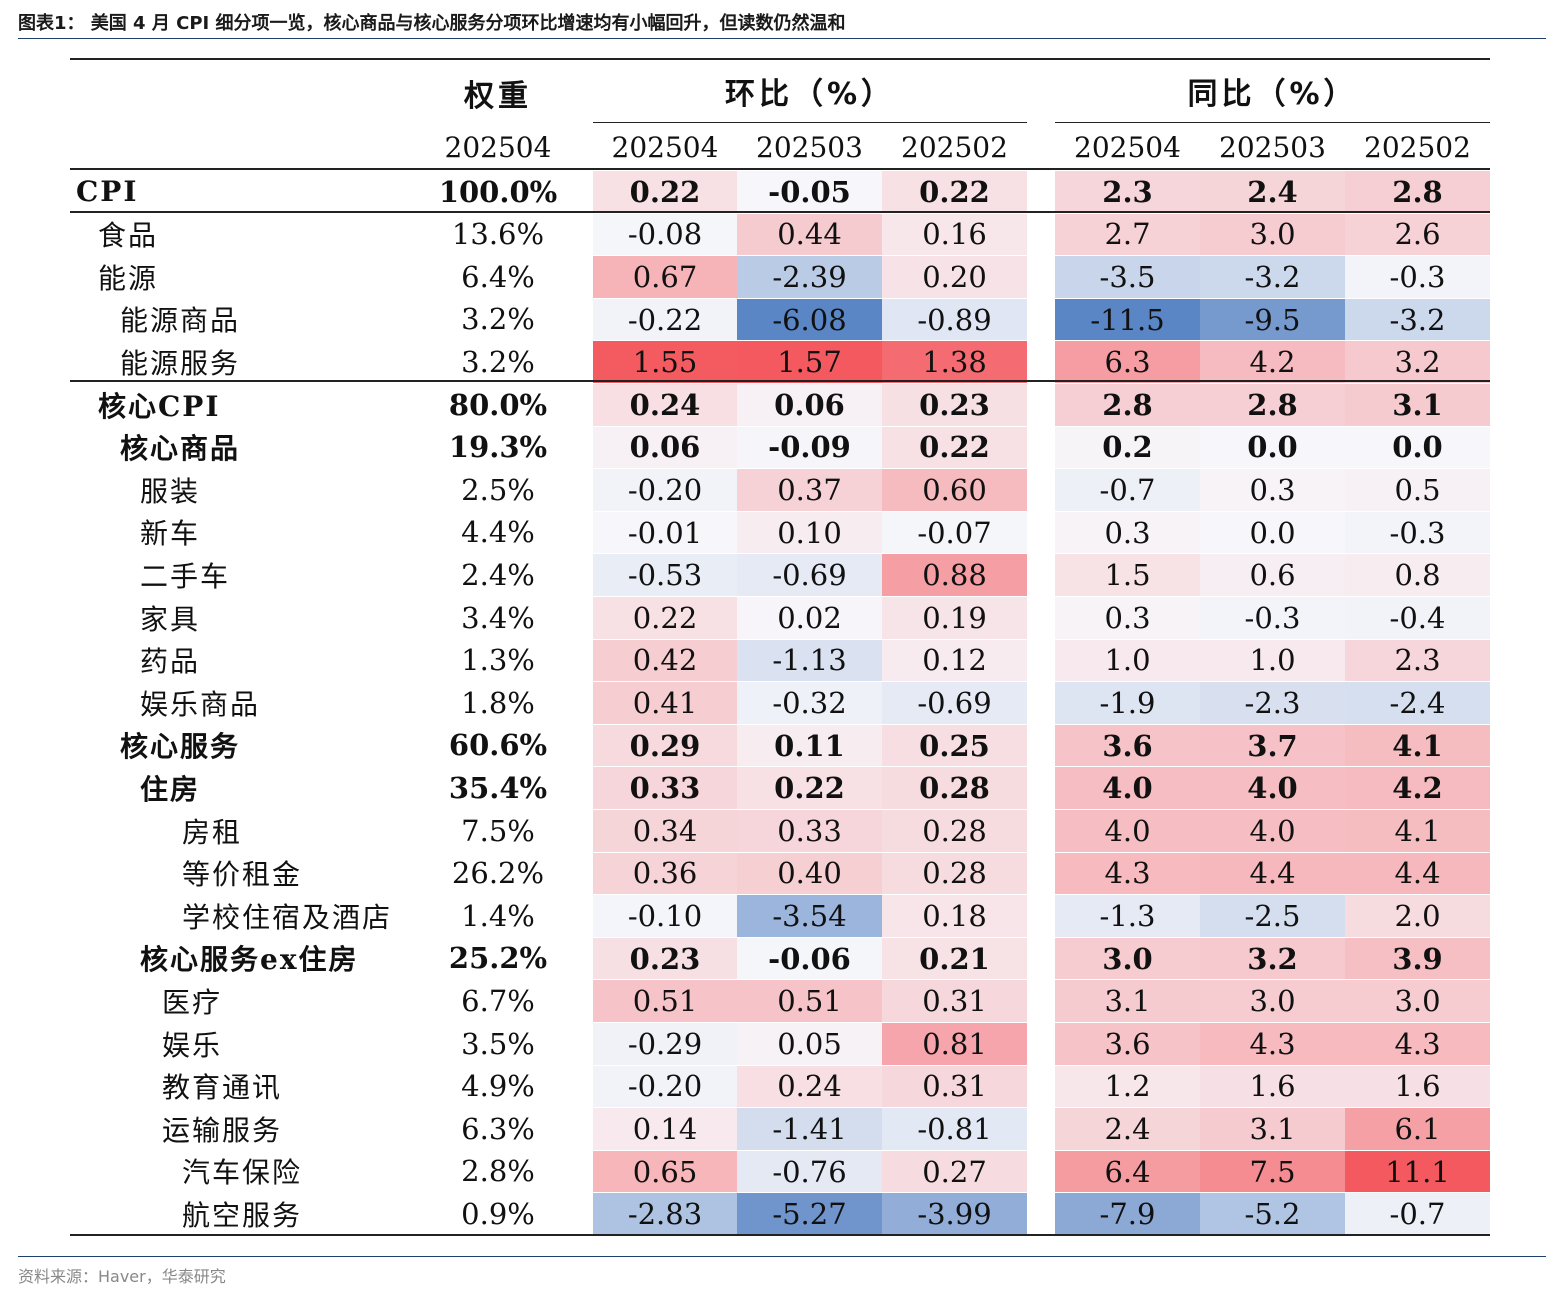 Image resolution: width=1558 pixels, height=1294 pixels. I want to click on mom-cell: -0.05, so click(809, 192).